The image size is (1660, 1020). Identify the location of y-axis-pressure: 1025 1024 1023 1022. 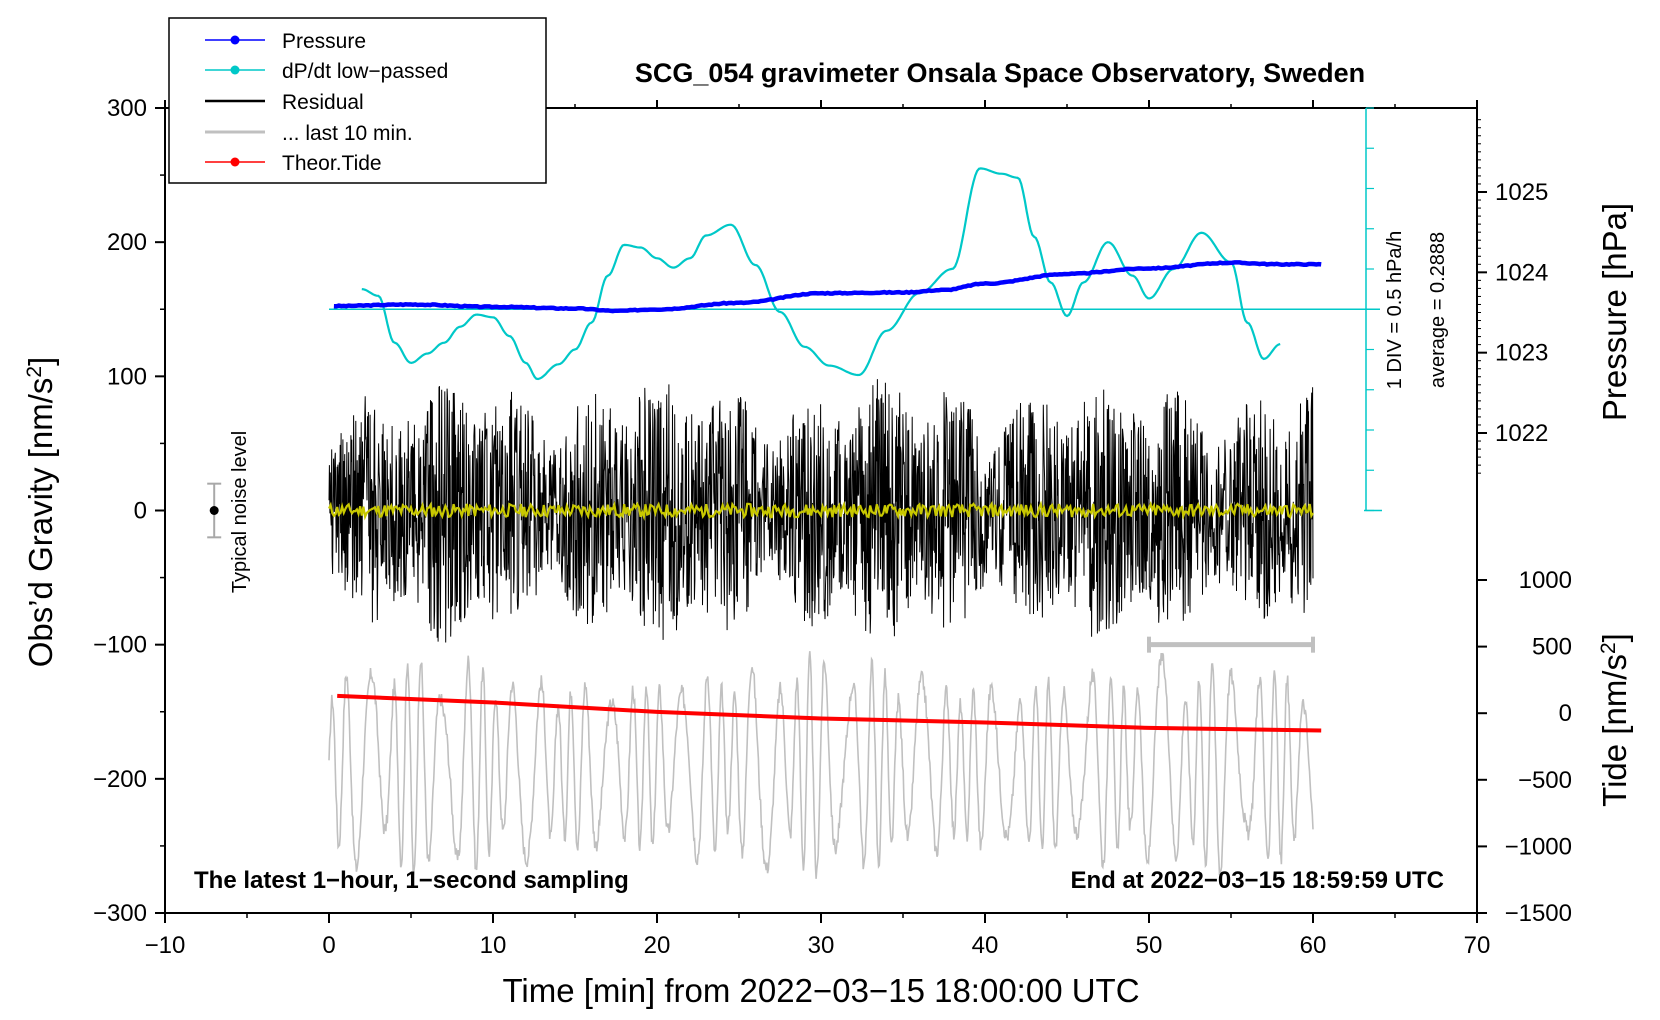
(1512, 296).